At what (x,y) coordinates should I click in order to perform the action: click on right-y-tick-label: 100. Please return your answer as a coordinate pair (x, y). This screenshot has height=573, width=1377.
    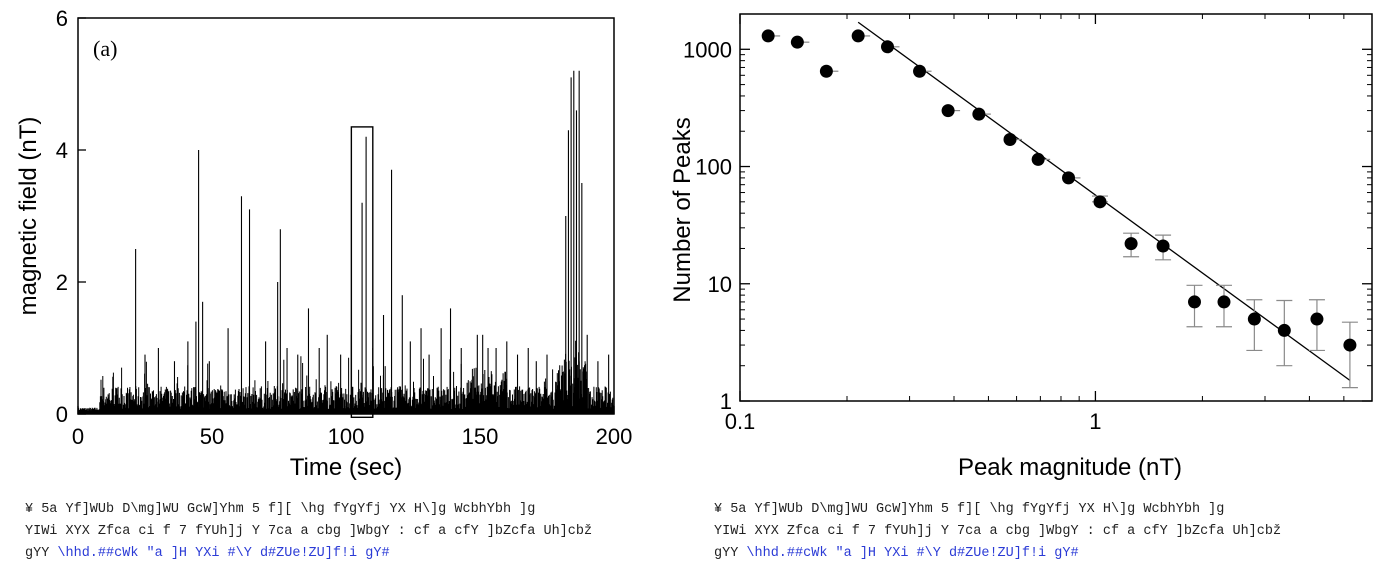
    Looking at the image, I should click on (713, 167).